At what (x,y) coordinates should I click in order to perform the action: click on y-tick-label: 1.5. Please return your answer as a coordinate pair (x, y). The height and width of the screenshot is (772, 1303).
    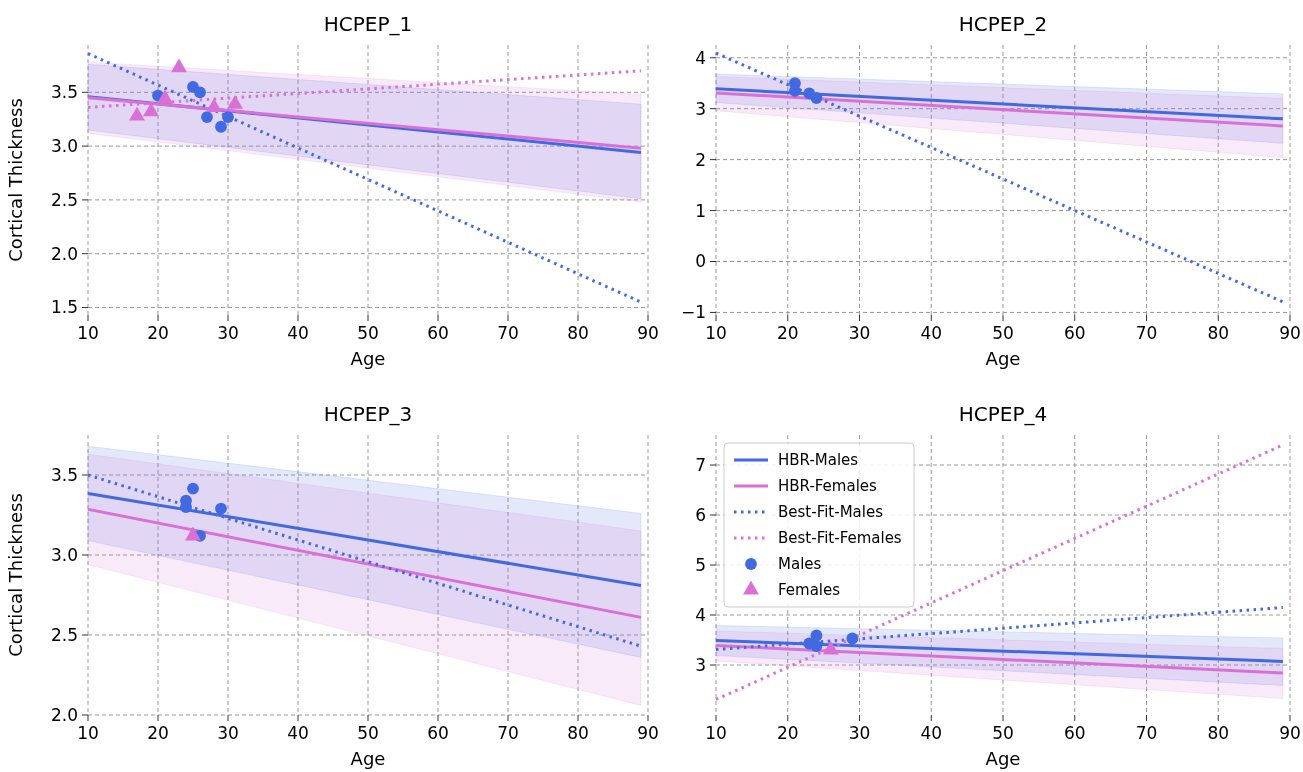
    Looking at the image, I should click on (64, 307).